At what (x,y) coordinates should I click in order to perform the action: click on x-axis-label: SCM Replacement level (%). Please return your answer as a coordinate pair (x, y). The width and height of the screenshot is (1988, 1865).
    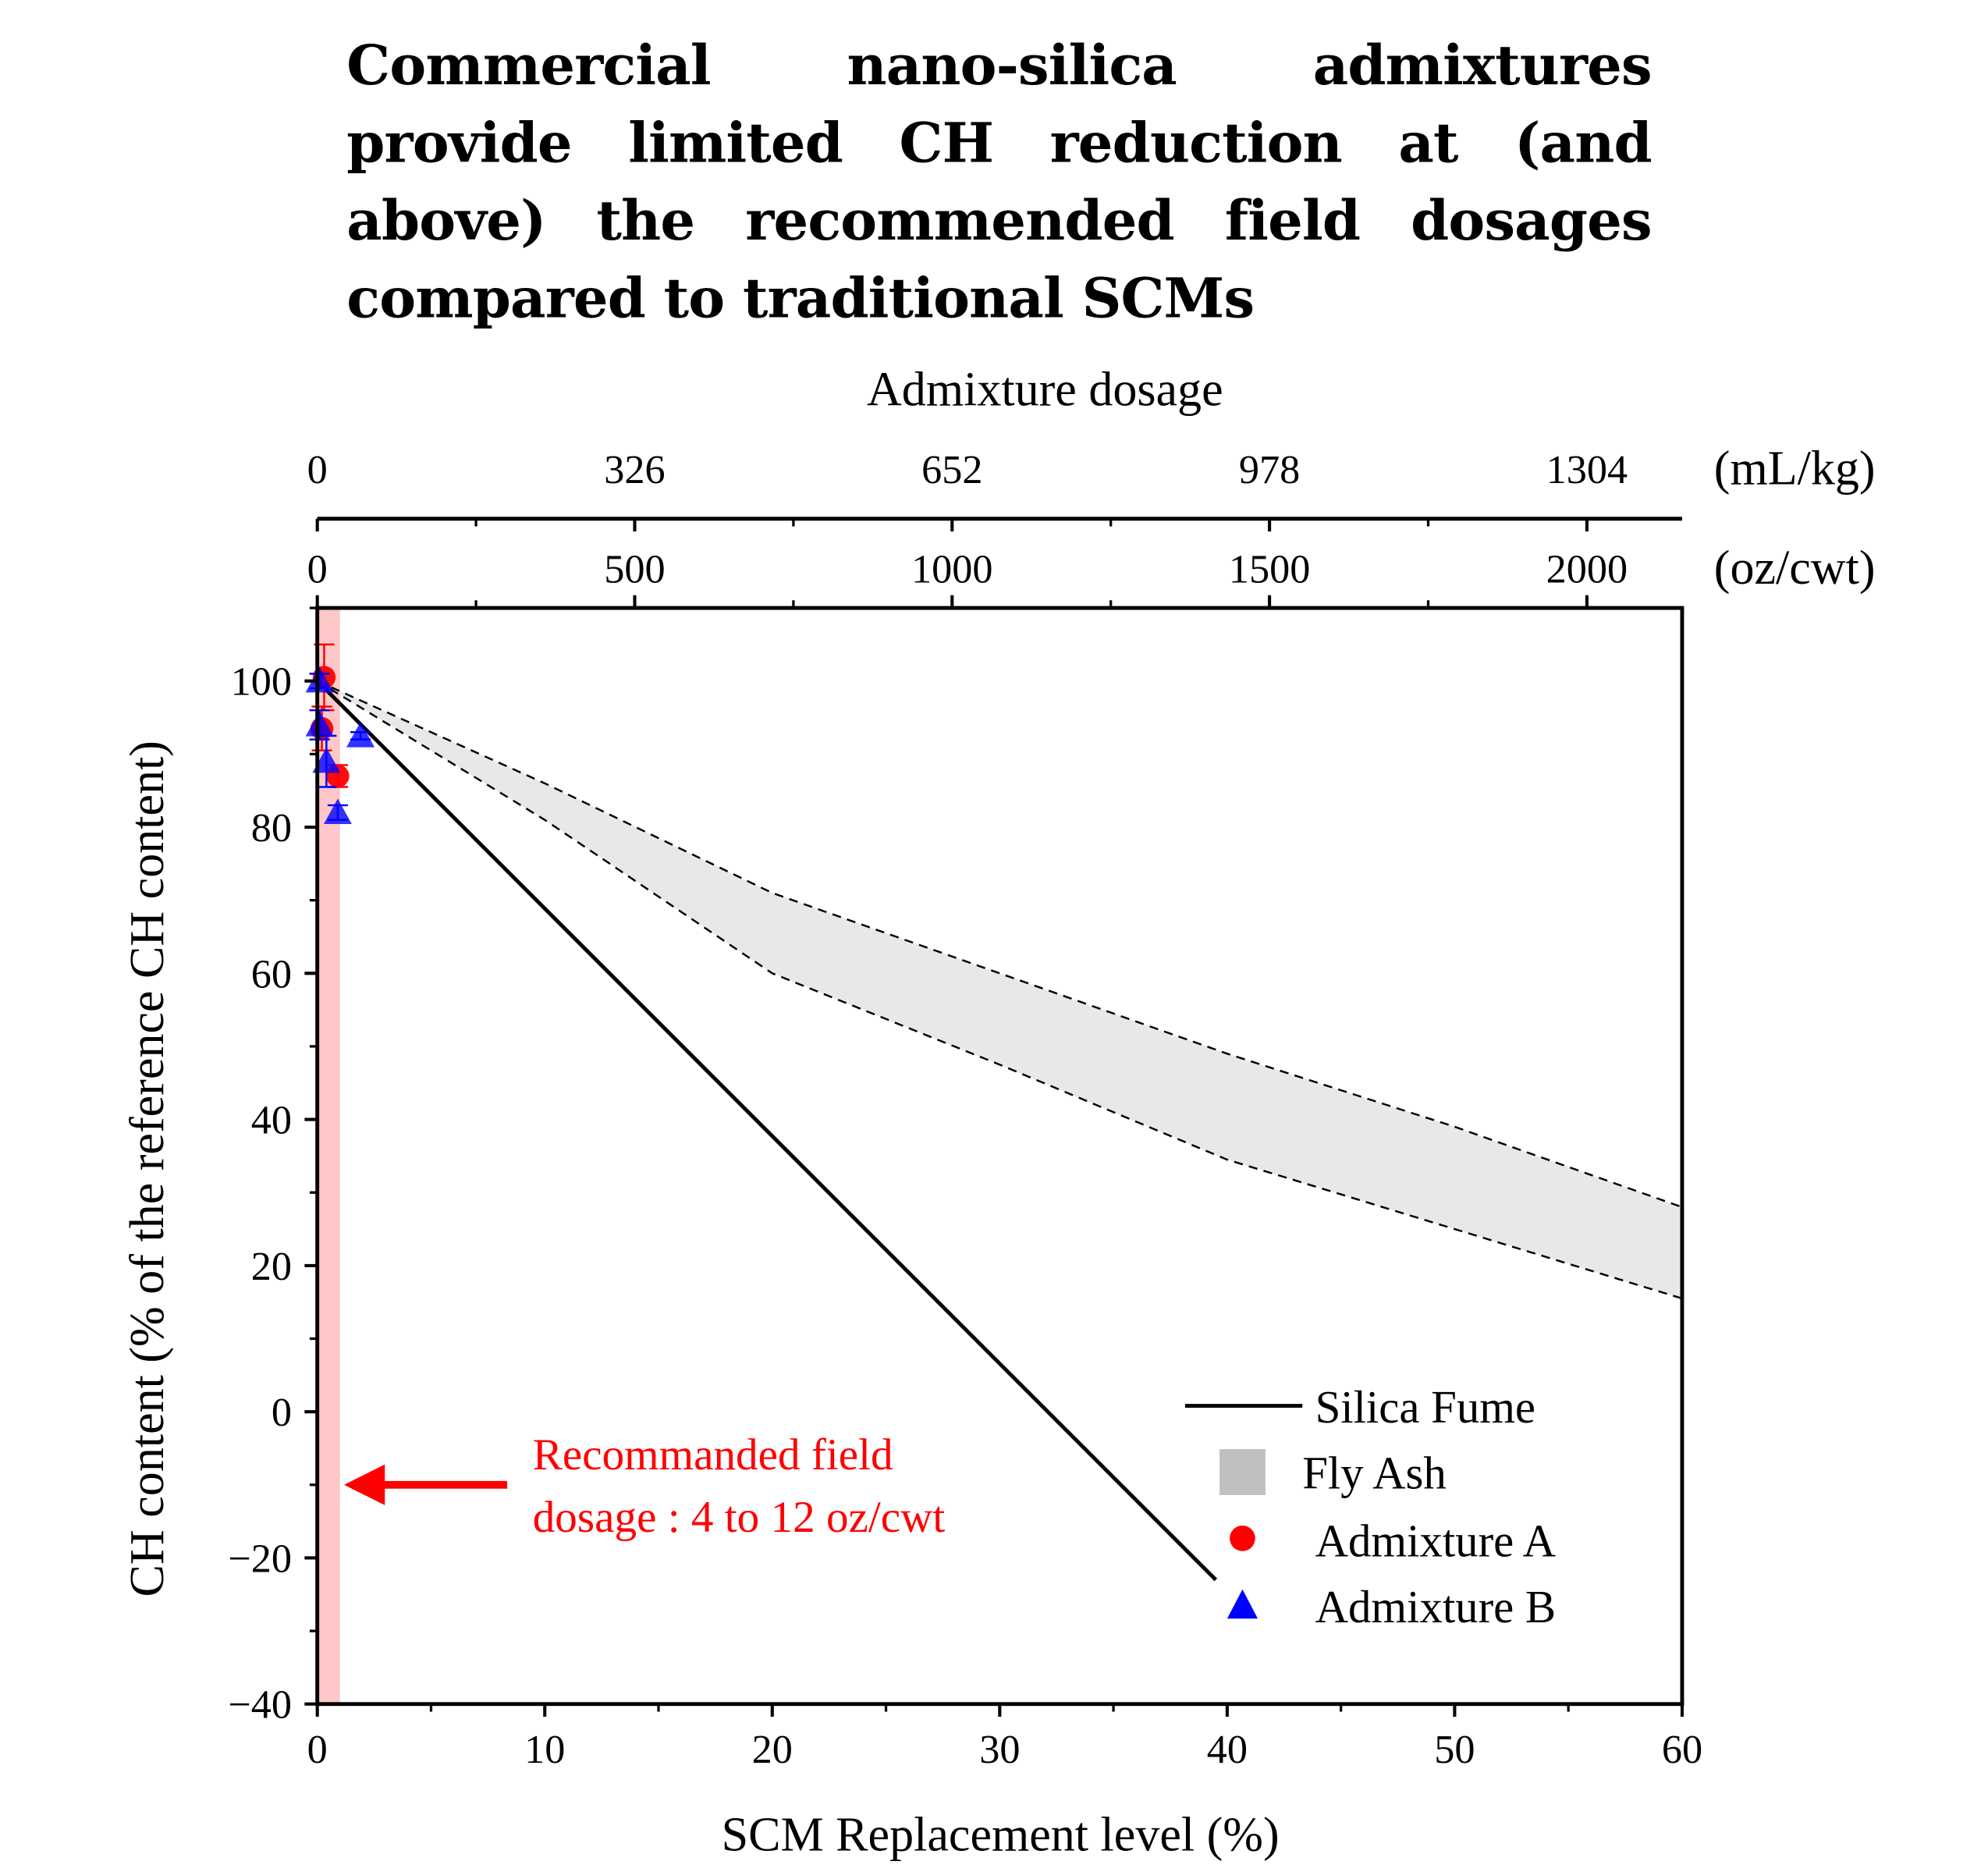
    Looking at the image, I should click on (1001, 1835).